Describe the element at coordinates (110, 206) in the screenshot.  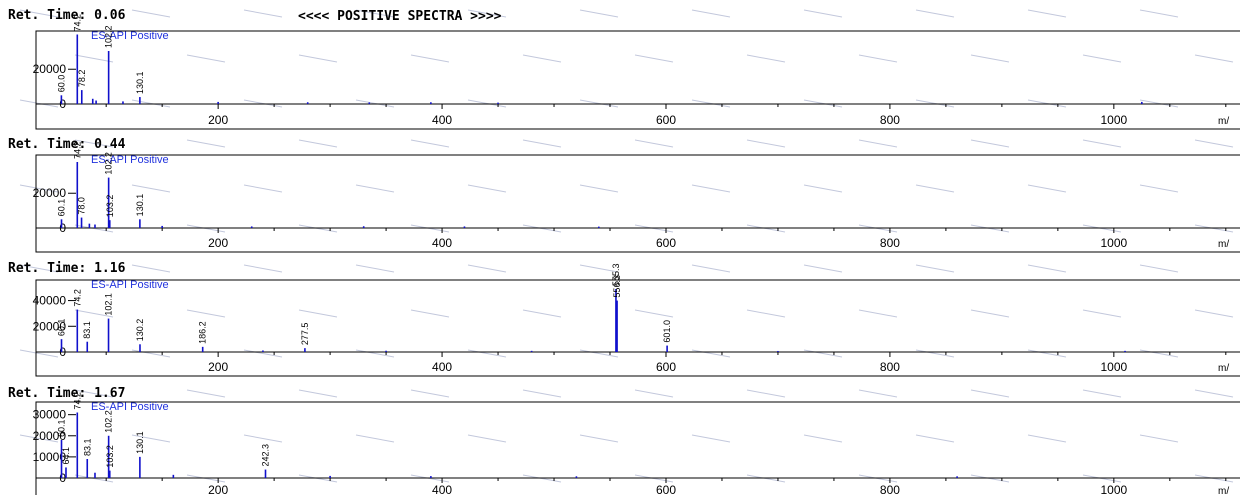
I see `peak-label: 103.2` at that location.